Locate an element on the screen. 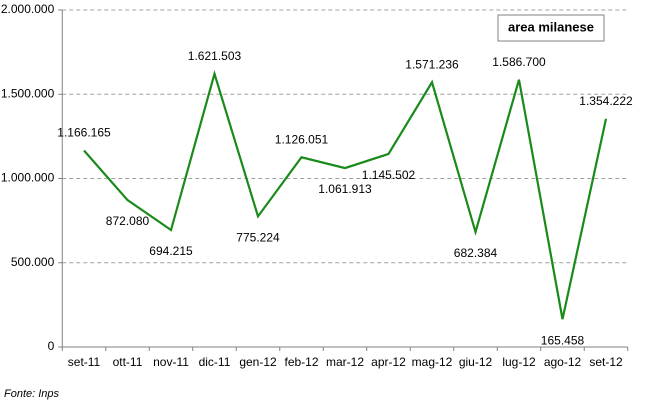 The width and height of the screenshot is (655, 406). value-label: 1.126.051 is located at coordinates (302, 139).